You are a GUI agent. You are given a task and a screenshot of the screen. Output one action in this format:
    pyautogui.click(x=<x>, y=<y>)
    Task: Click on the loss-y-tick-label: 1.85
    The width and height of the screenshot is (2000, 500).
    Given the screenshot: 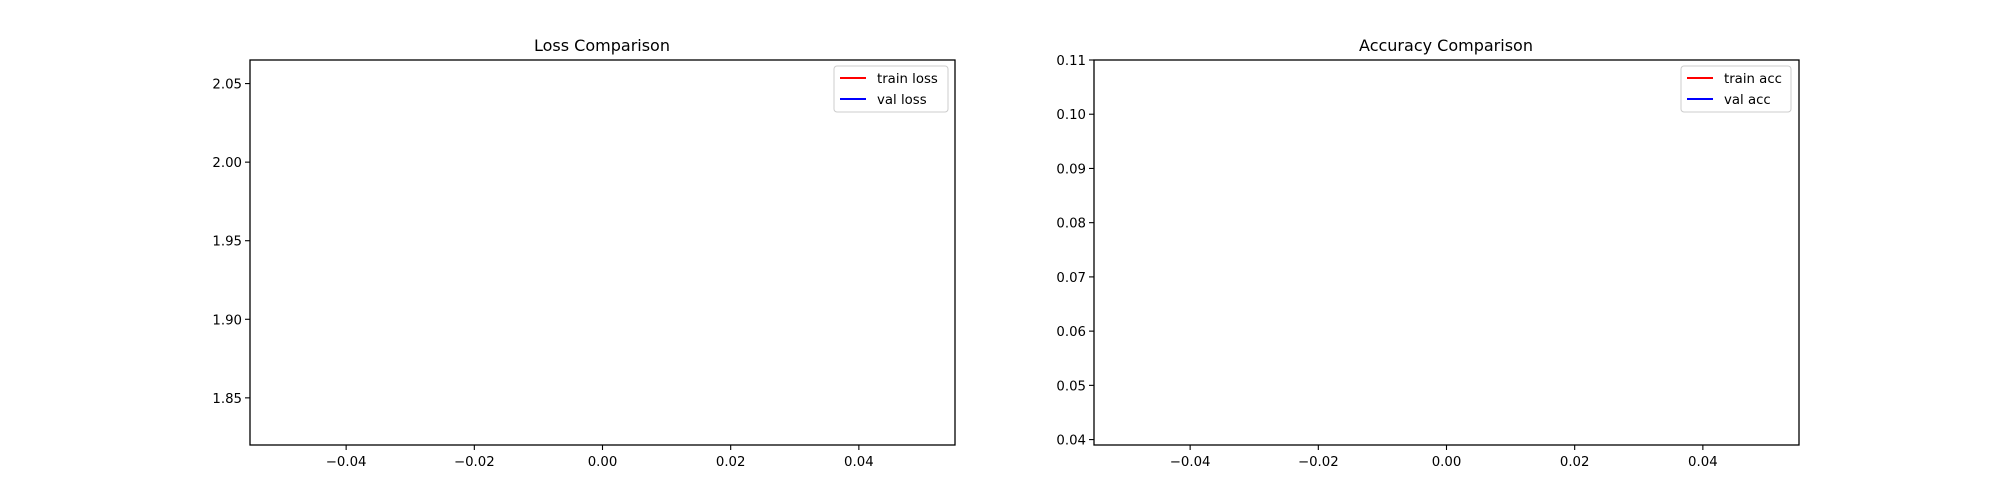 What is the action you would take?
    pyautogui.click(x=227, y=399)
    